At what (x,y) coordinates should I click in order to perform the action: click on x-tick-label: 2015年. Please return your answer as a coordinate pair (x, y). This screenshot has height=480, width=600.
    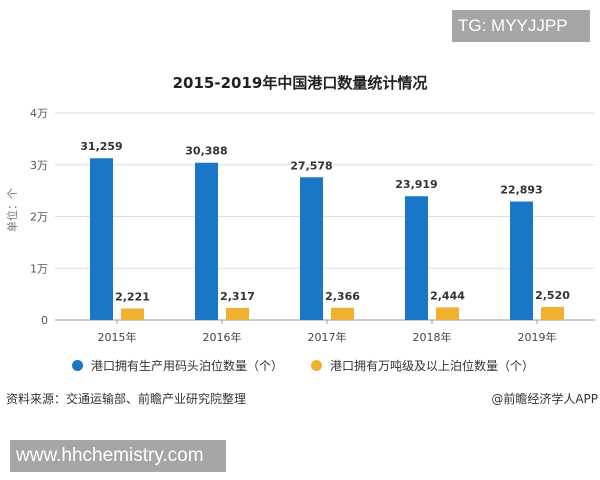
    Looking at the image, I should click on (117, 337).